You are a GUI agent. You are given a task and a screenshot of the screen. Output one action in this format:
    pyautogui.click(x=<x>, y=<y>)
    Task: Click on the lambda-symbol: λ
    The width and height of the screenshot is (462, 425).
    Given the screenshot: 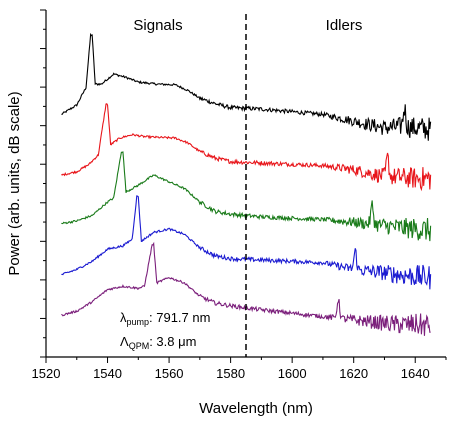 What is the action you would take?
    pyautogui.click(x=123, y=317)
    